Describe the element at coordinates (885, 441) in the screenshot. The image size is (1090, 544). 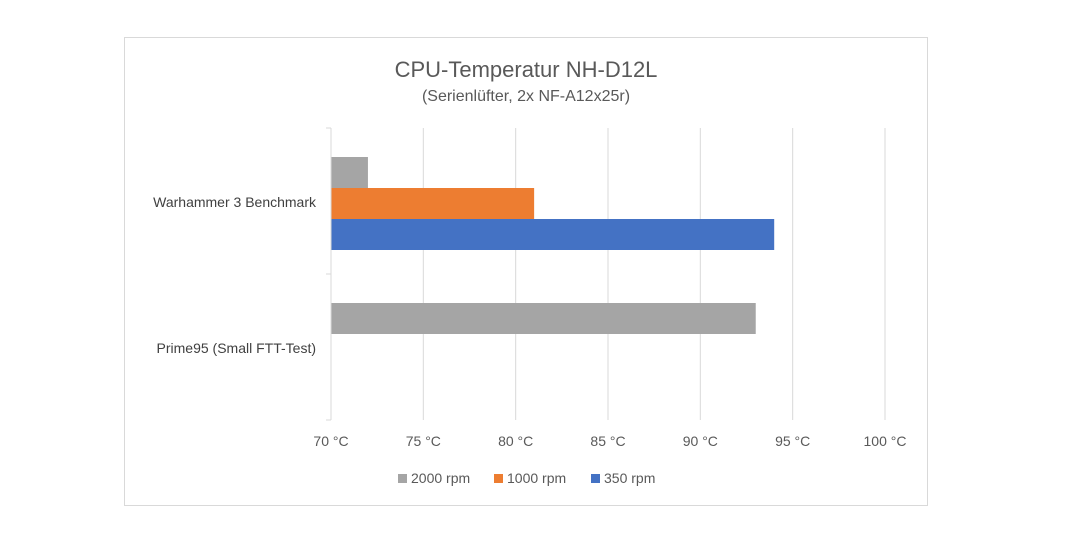
I see `x-tick-label: 100 °C` at that location.